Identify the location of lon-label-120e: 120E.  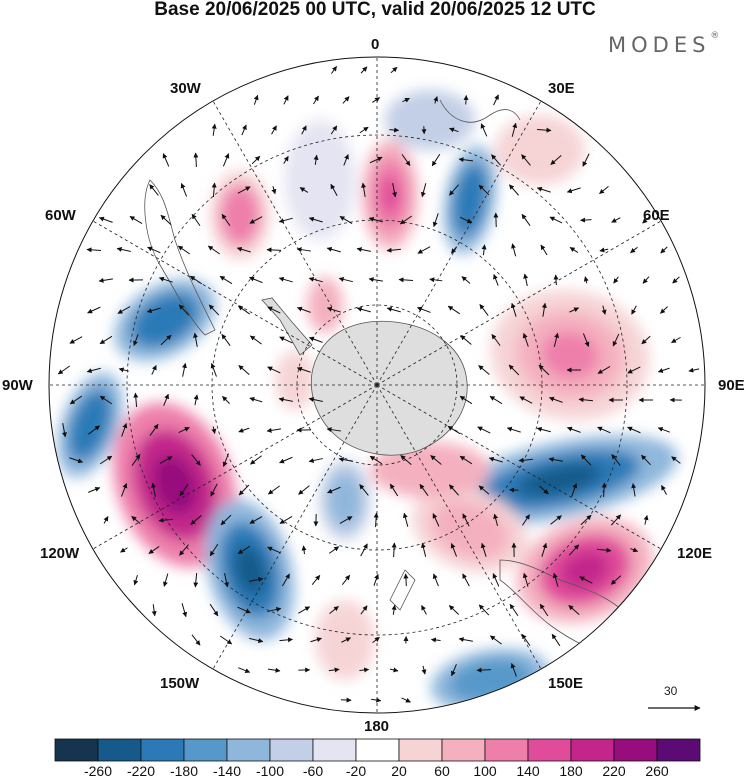
(695, 553).